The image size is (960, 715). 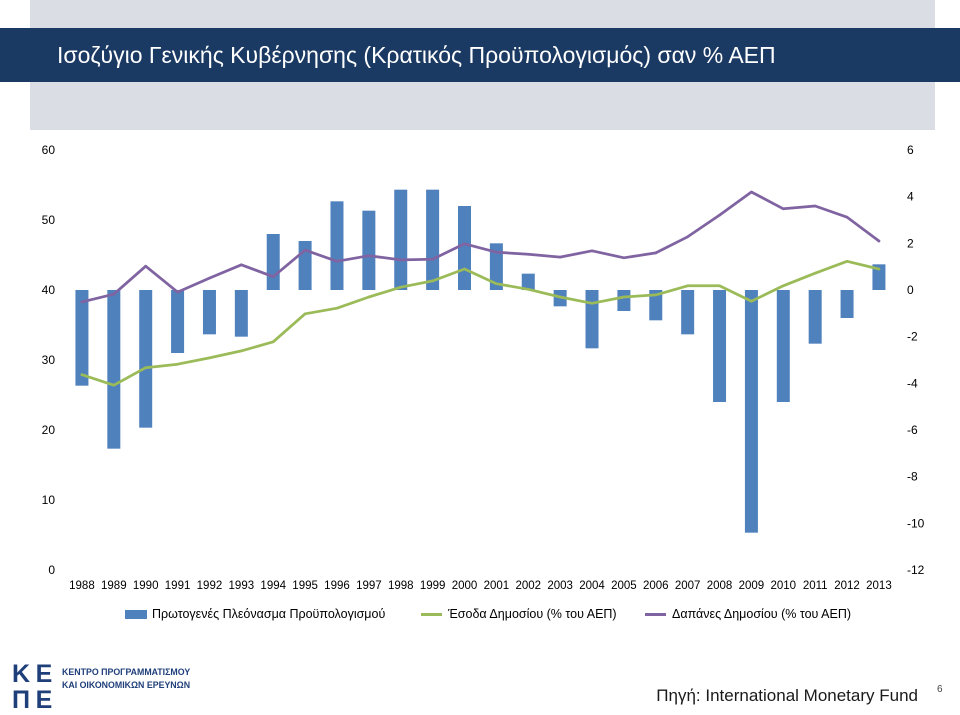 What do you see at coordinates (687, 286) in the screenshot?
I see `revenue-point-2007` at bounding box center [687, 286].